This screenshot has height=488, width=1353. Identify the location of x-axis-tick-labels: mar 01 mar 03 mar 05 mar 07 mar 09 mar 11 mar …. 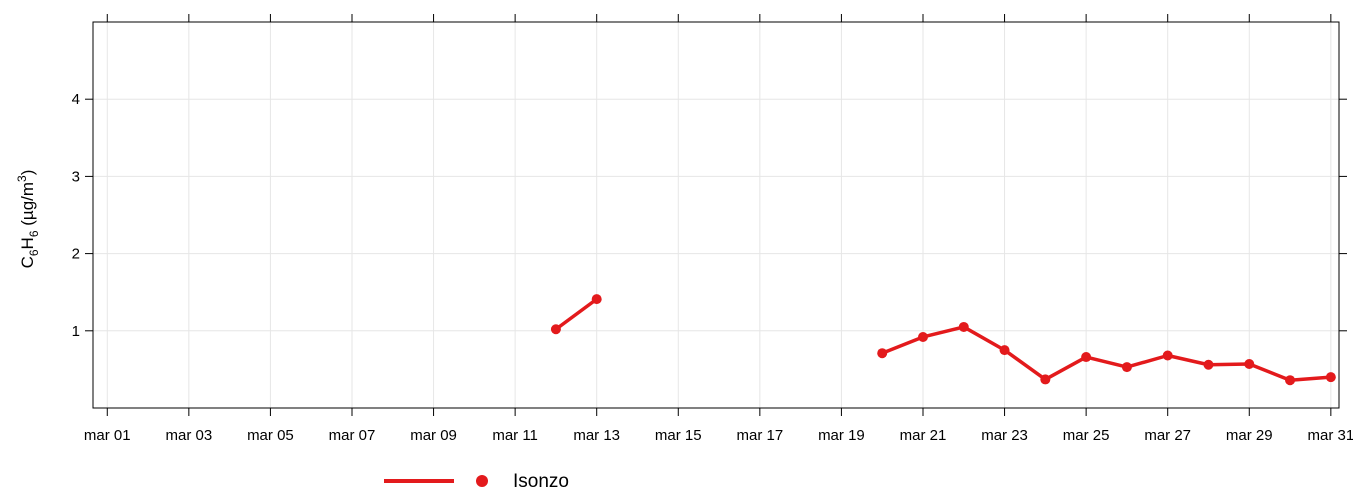
(718, 435).